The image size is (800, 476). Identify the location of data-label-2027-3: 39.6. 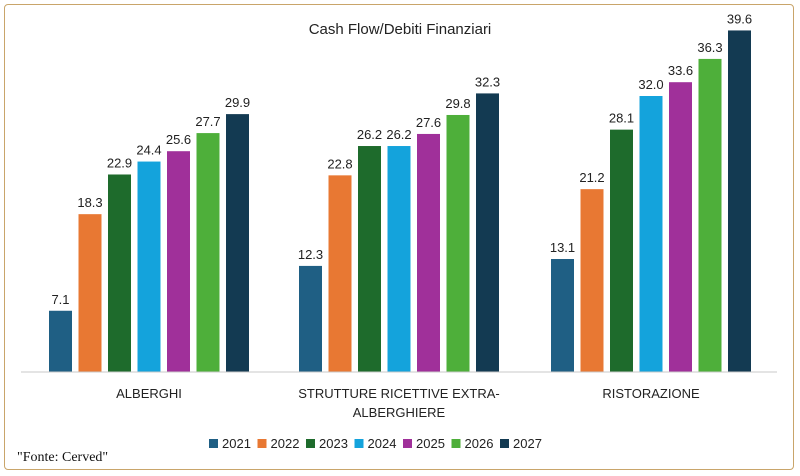
(739, 18).